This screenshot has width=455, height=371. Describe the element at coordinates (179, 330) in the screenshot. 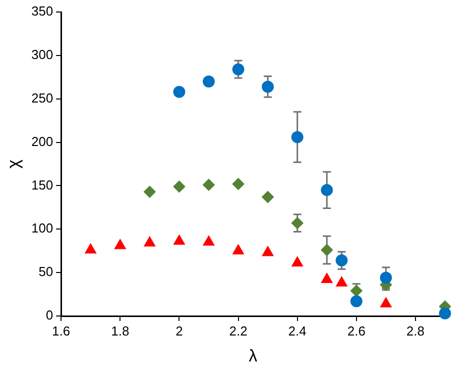

I see `x-tick-label: 2` at that location.